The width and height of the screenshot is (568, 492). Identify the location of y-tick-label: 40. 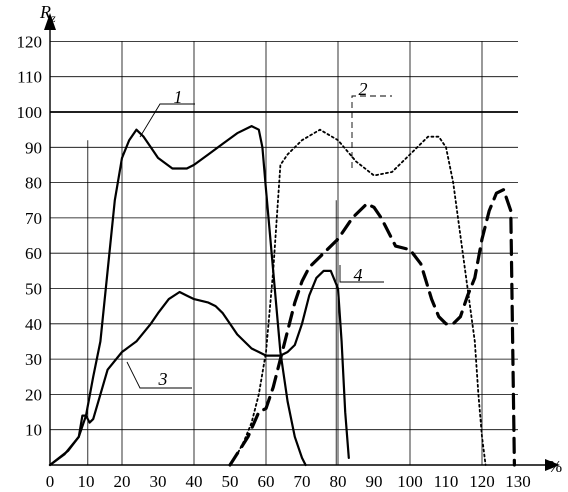
(33, 324).